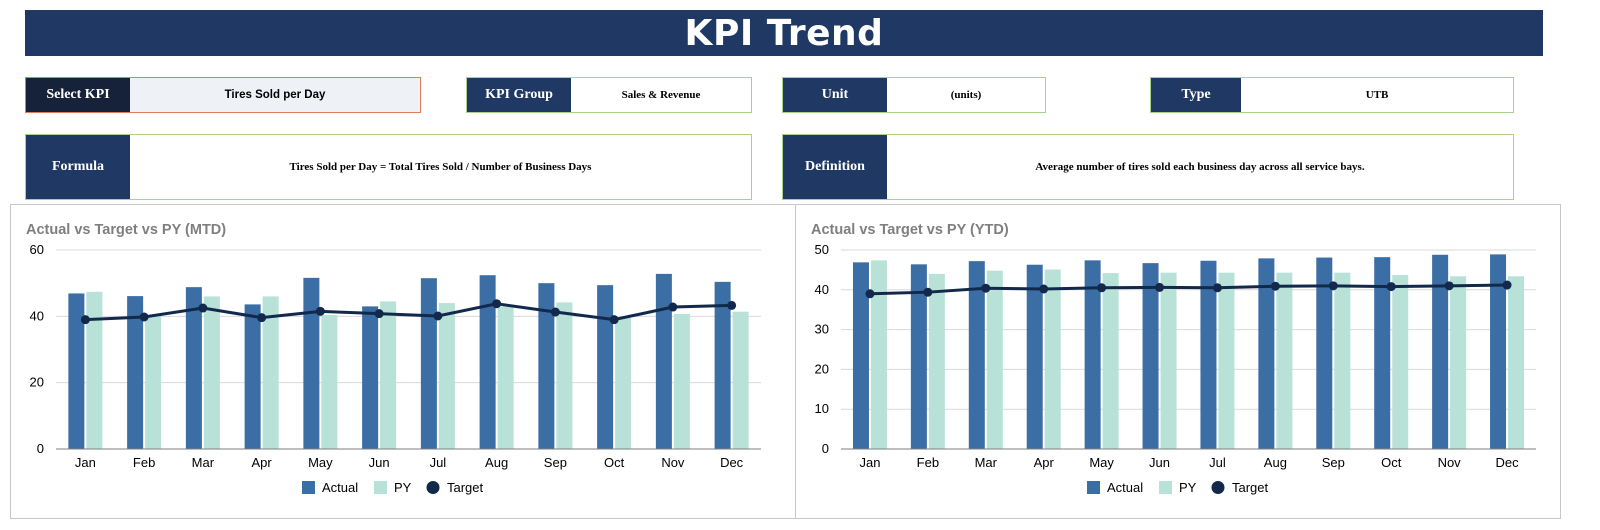 The width and height of the screenshot is (1600, 530). What do you see at coordinates (614, 462) in the screenshot?
I see `mtd-x-tick-label: Oct` at bounding box center [614, 462].